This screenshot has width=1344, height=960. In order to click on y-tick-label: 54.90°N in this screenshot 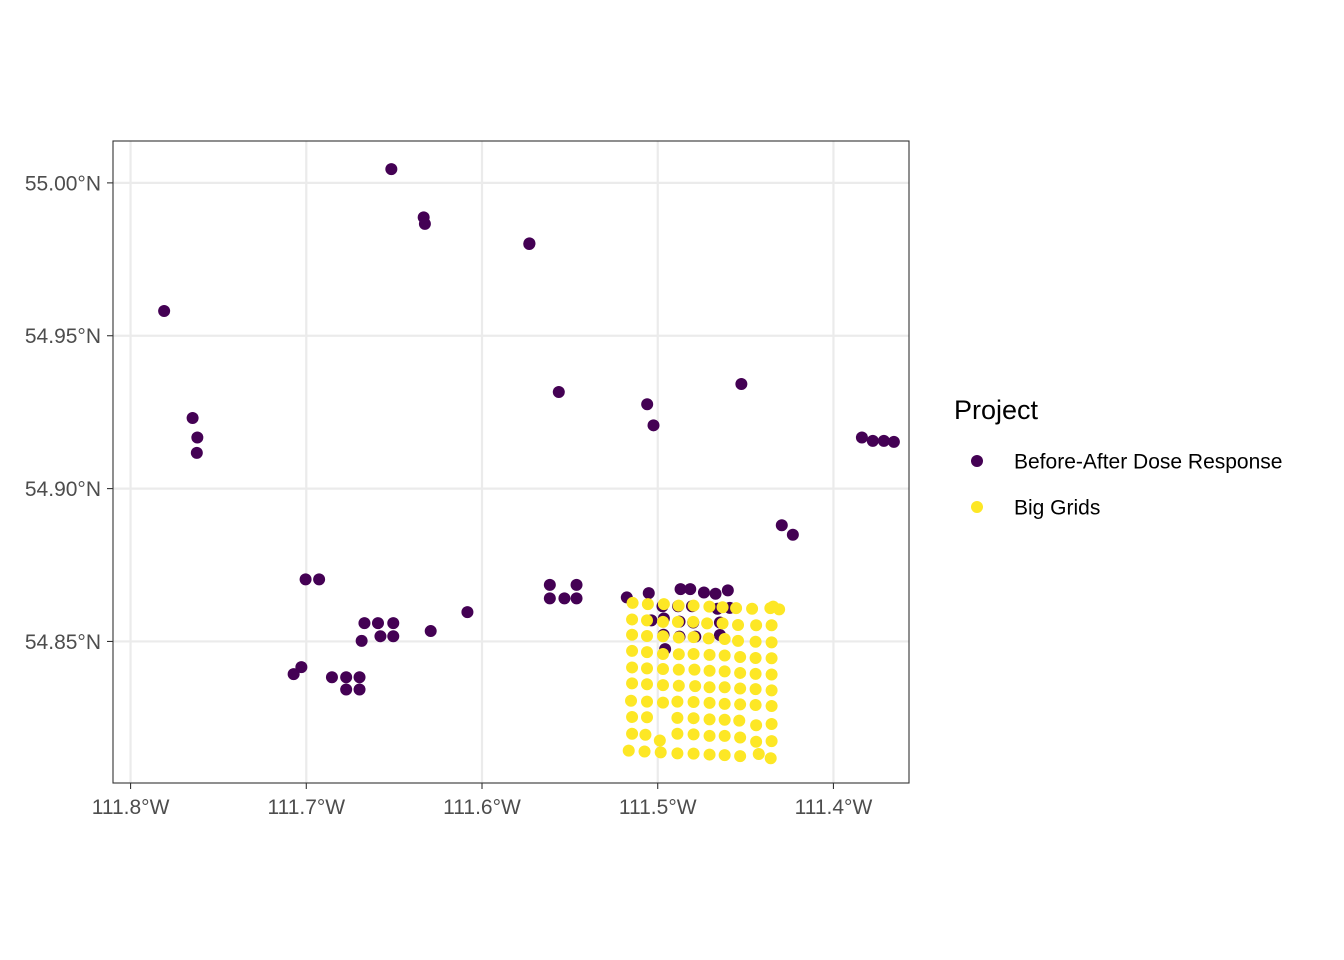, I will do `click(63, 489)`.